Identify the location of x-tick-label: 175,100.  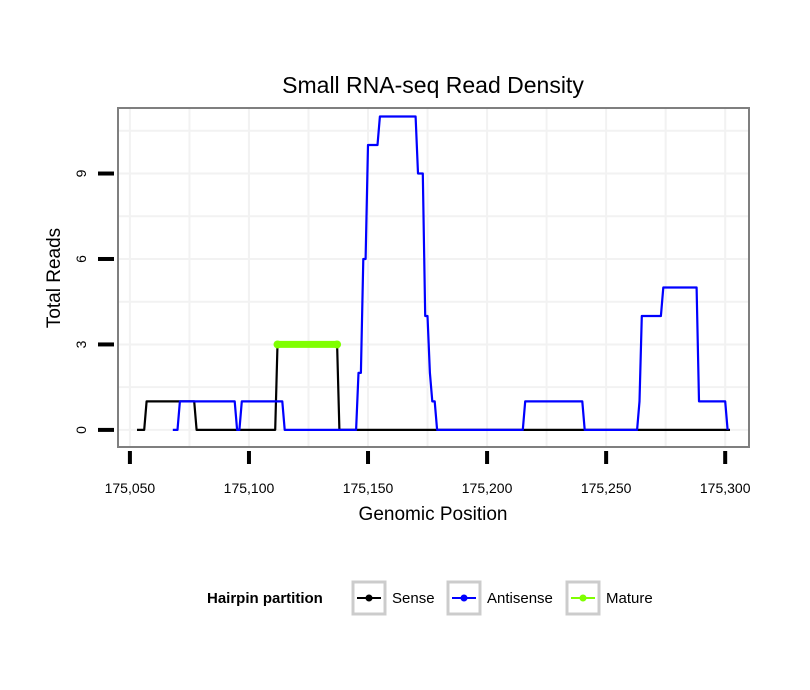
(249, 488).